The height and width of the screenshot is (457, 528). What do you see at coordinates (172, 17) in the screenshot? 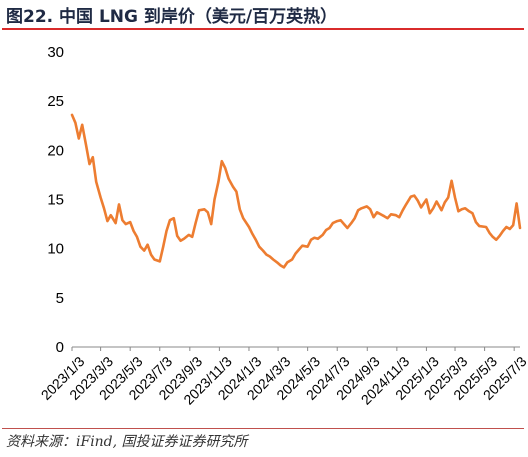
I see `chart-title: 图22. 中国 LNG 到岸价（美元/百万英热）` at bounding box center [172, 17].